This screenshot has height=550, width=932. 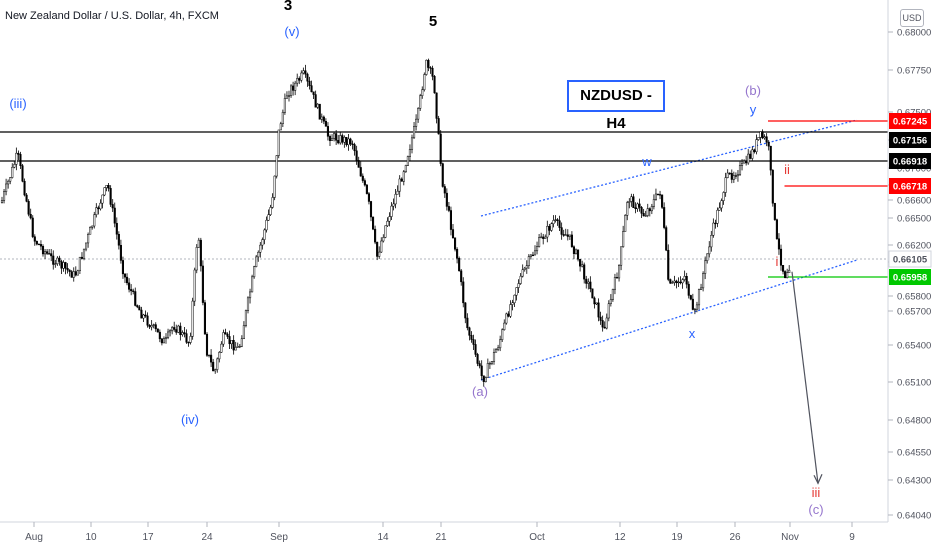 I want to click on x-tick-label: Oct, so click(x=537, y=537).